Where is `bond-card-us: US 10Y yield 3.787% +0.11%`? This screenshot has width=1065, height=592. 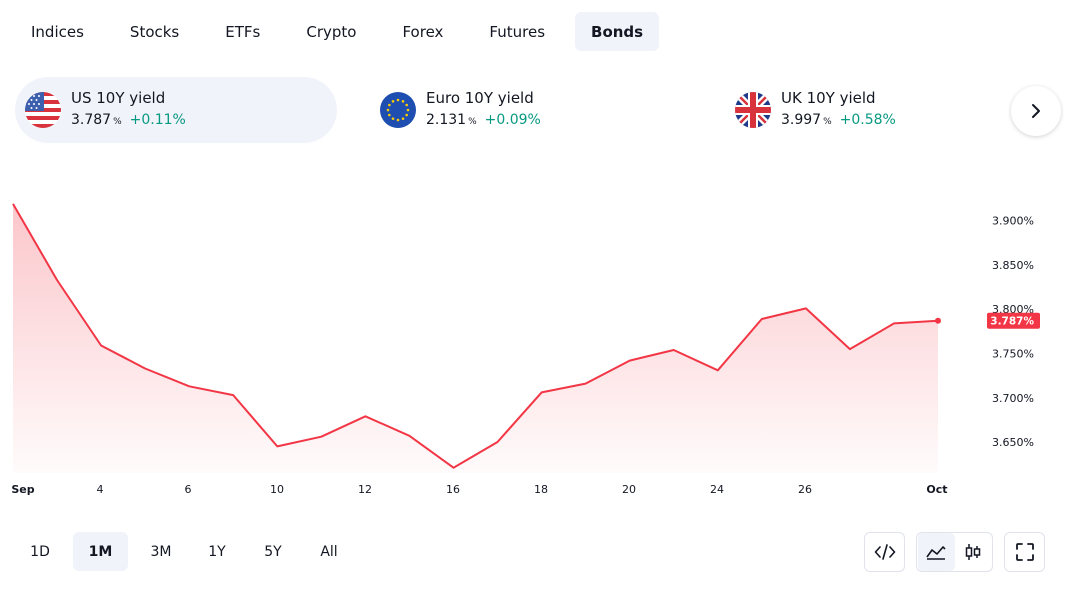 bond-card-us: US 10Y yield 3.787% +0.11% is located at coordinates (176, 110).